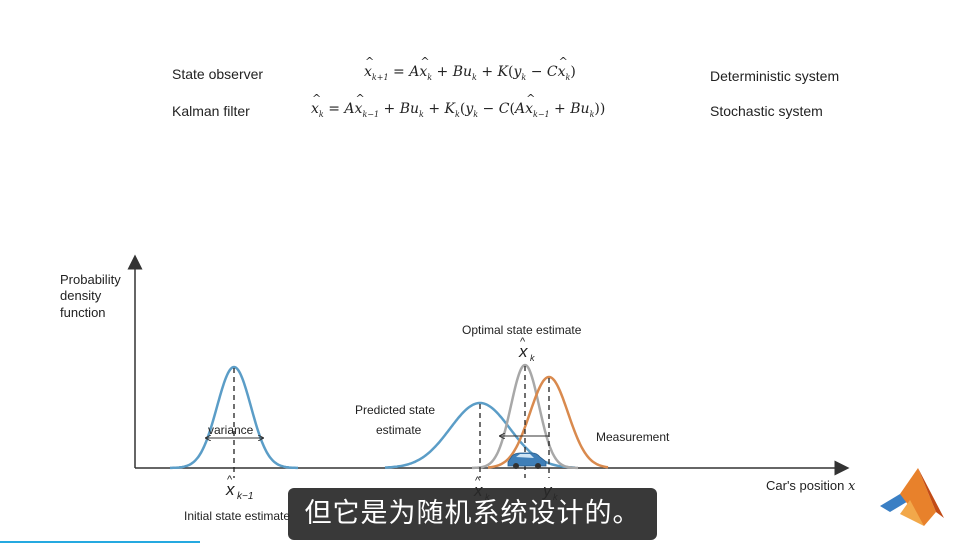  Describe the element at coordinates (766, 111) in the screenshot. I see `stochastic-system-label: Stochastic system` at that location.